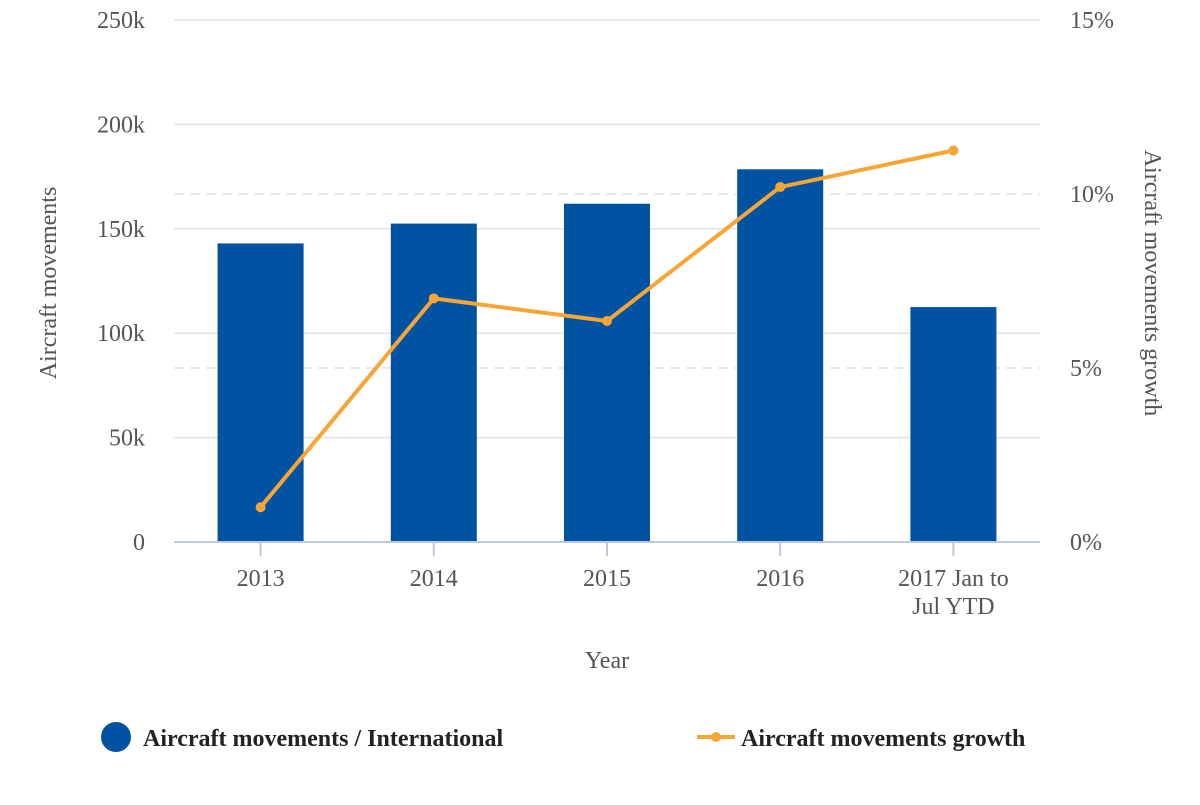  Describe the element at coordinates (883, 739) in the screenshot. I see `legend-label-growth: Aircraft movements growth` at that location.